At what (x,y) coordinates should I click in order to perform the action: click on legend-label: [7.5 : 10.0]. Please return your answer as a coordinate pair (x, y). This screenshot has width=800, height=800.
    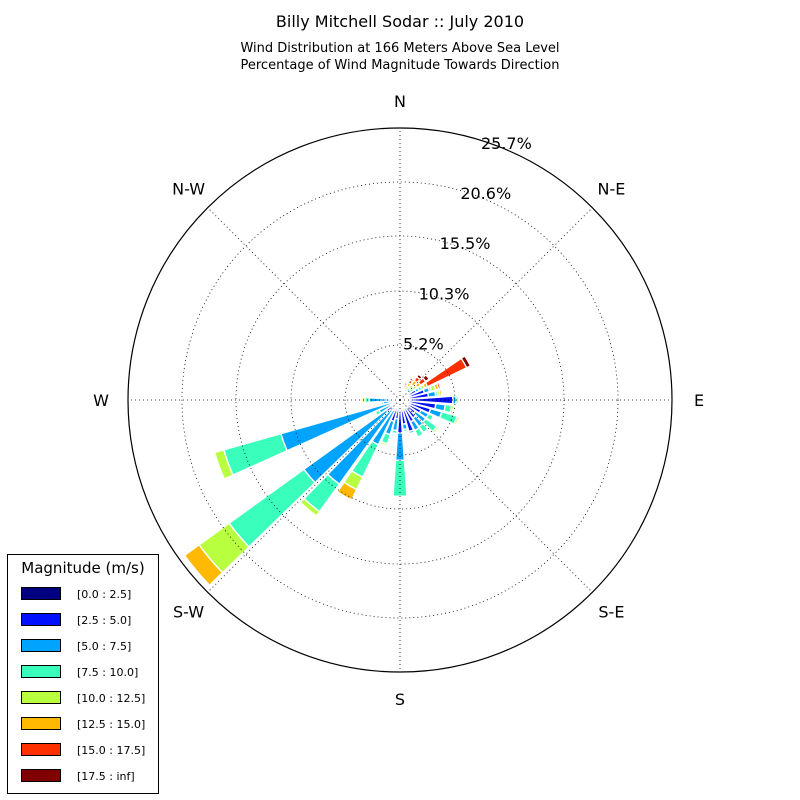
    Looking at the image, I should click on (108, 672).